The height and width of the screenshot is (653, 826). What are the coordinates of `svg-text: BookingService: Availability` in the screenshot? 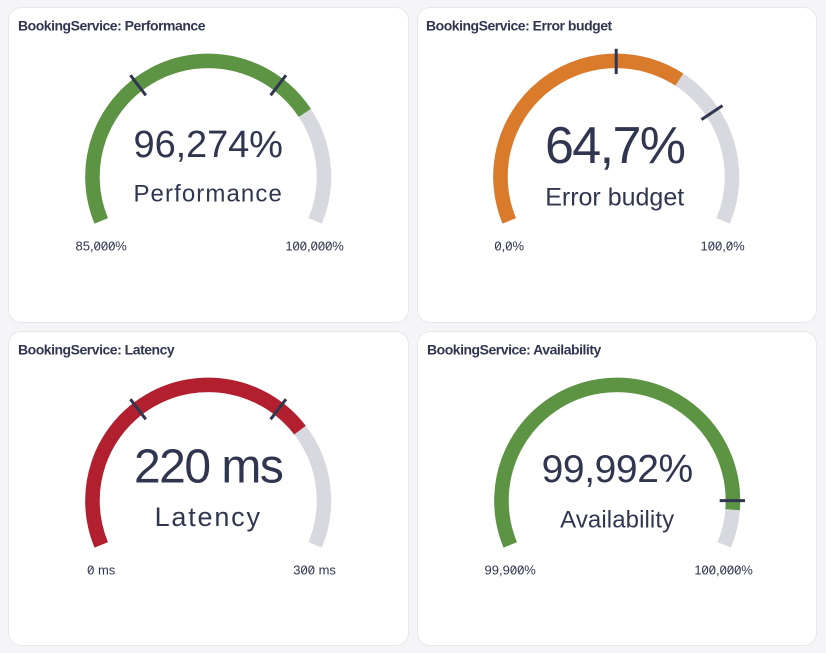 It's located at (514, 350).